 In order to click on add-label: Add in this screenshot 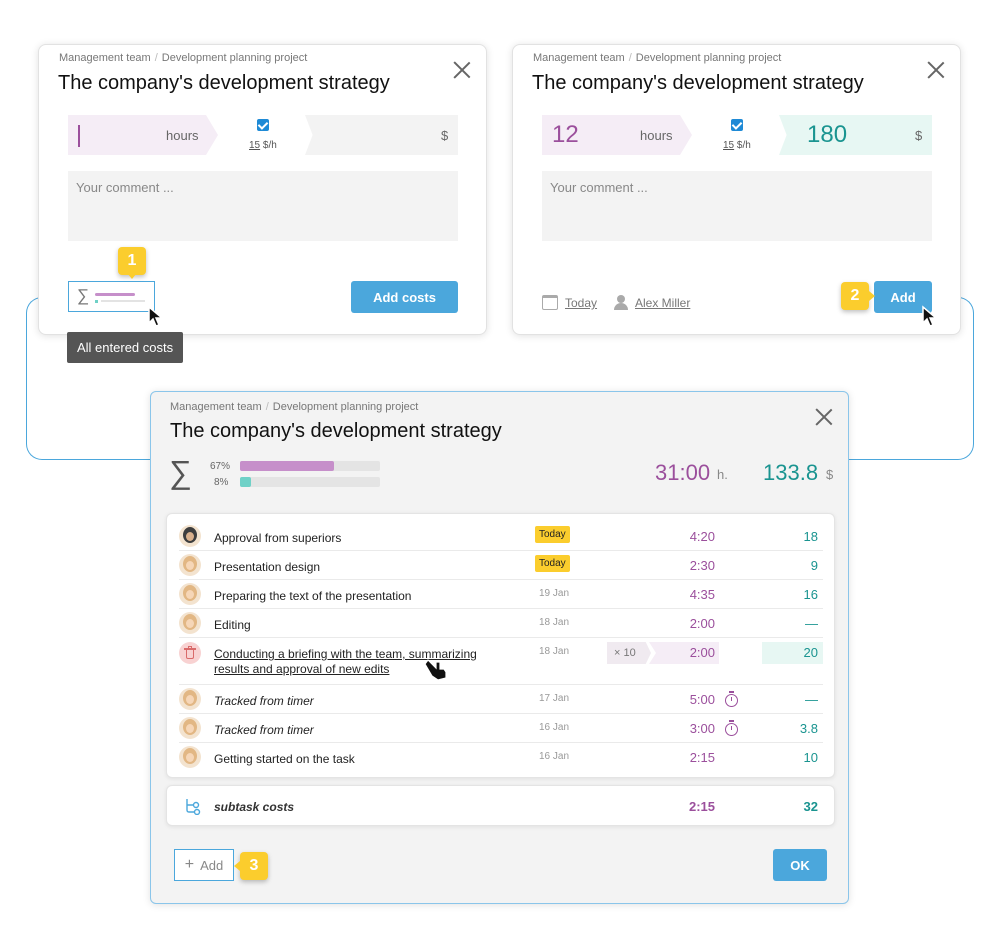, I will do `click(212, 865)`.